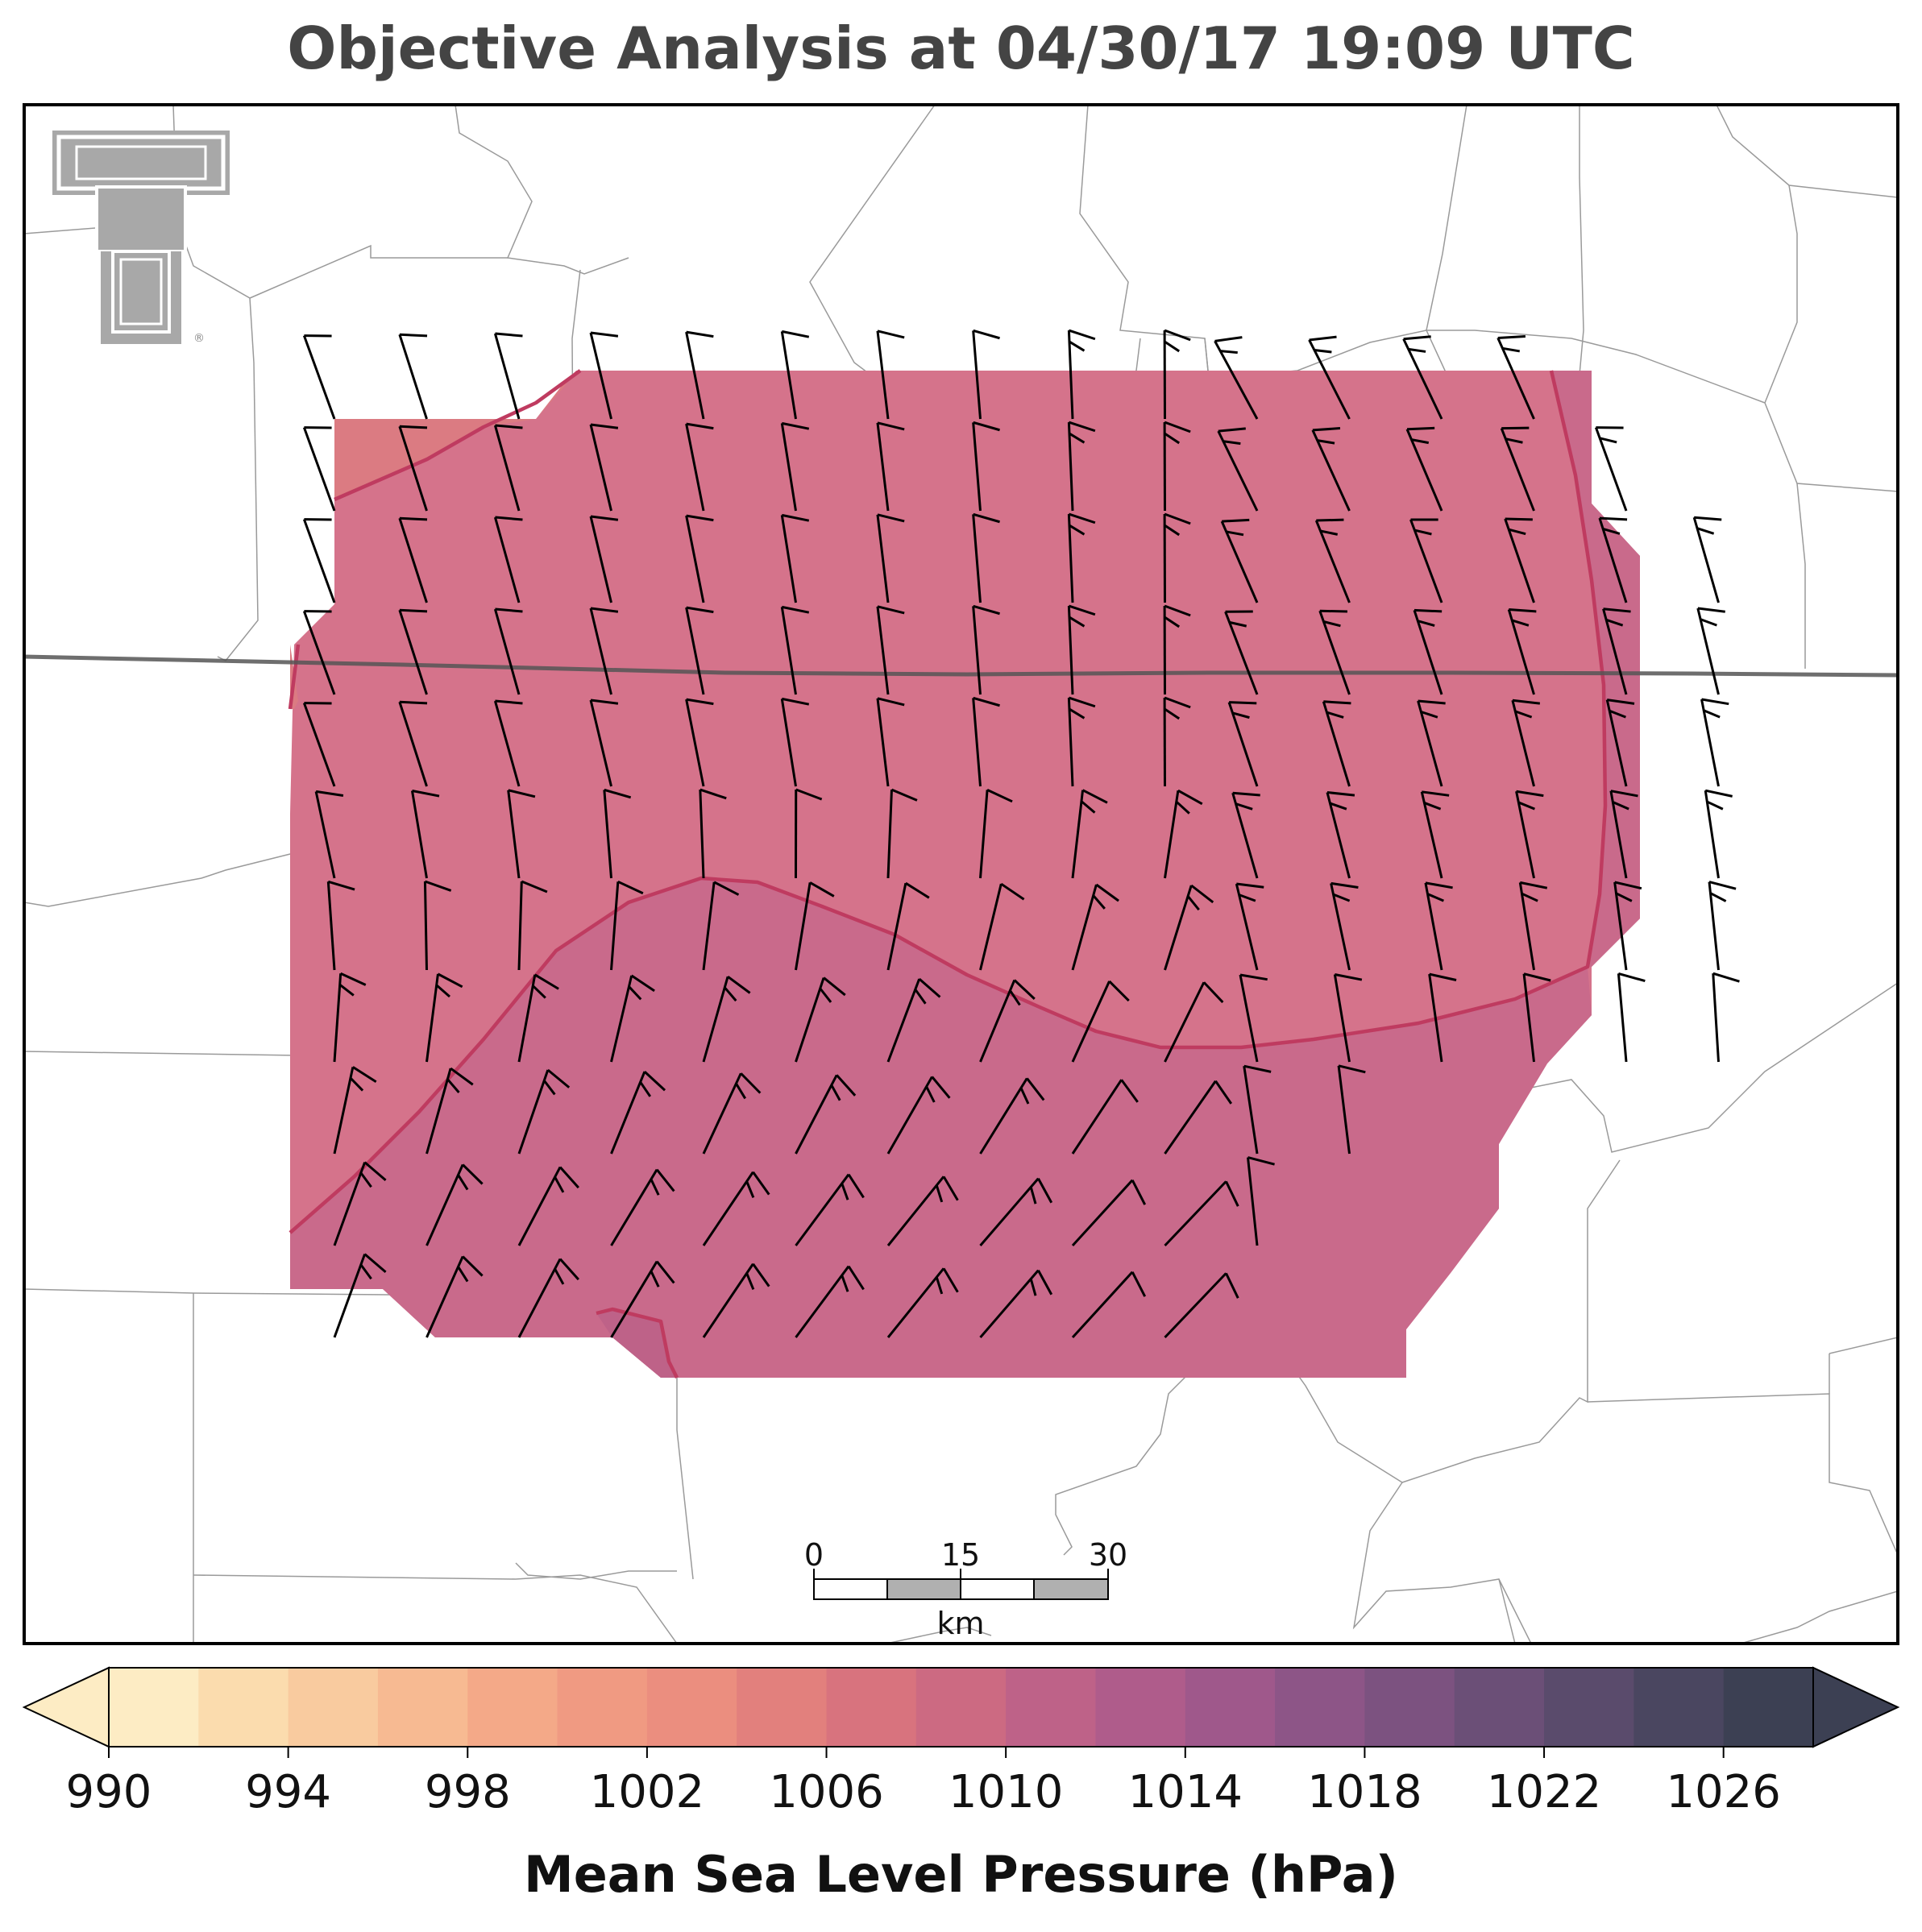 The height and width of the screenshot is (1932, 1922). I want to click on scale-tick-0: 0, so click(814, 1555).